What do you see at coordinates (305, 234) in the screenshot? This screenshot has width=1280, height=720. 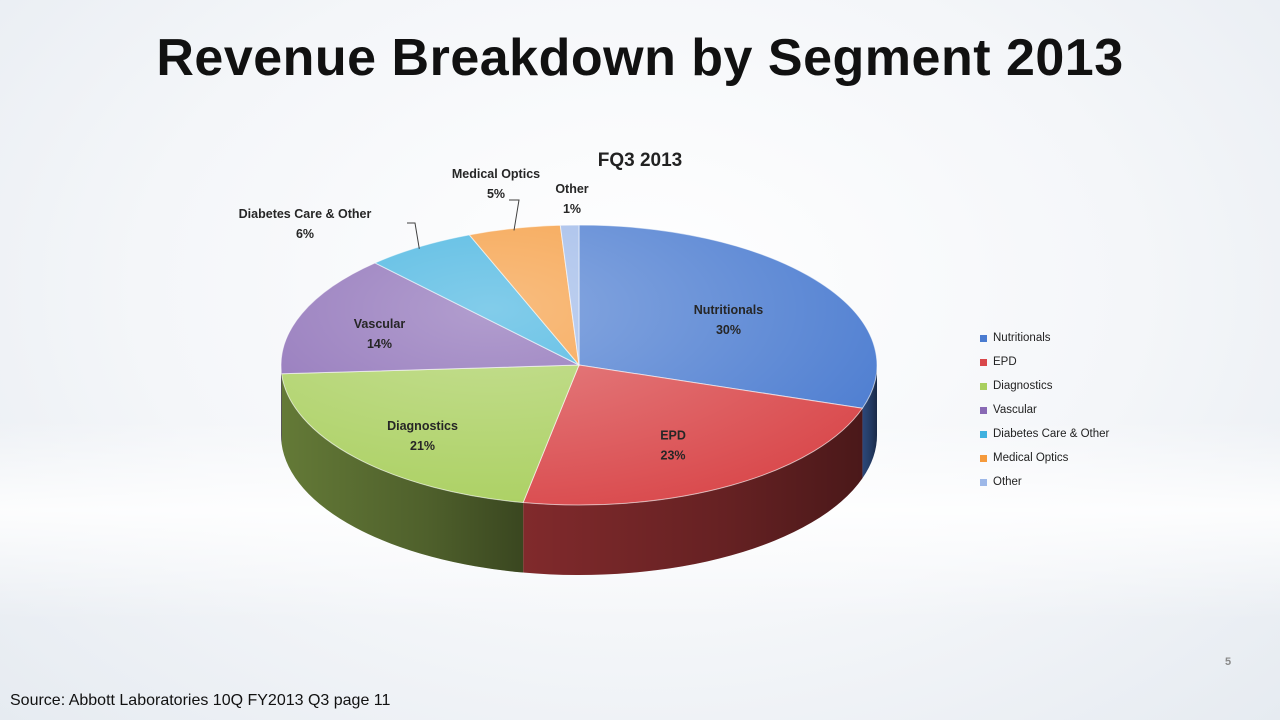 I see `data-value-diabetes-care-other: 6%` at bounding box center [305, 234].